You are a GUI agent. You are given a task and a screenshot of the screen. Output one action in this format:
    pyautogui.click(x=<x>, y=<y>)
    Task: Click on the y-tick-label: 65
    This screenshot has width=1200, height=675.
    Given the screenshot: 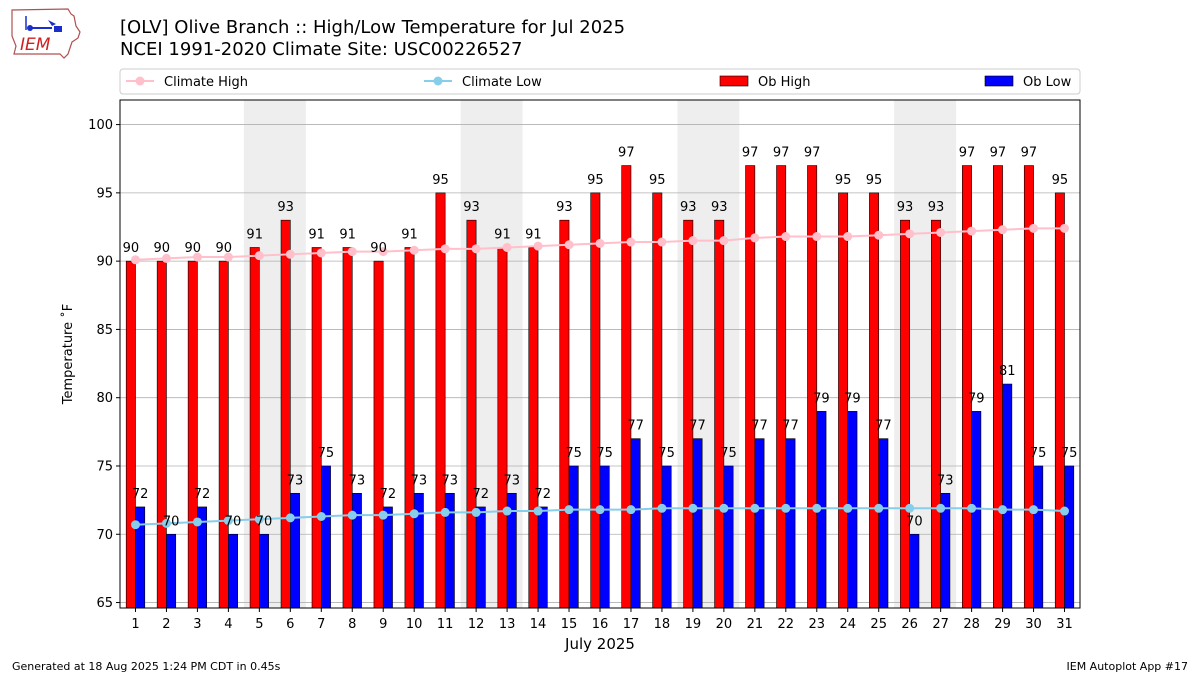 What is the action you would take?
    pyautogui.click(x=104, y=603)
    